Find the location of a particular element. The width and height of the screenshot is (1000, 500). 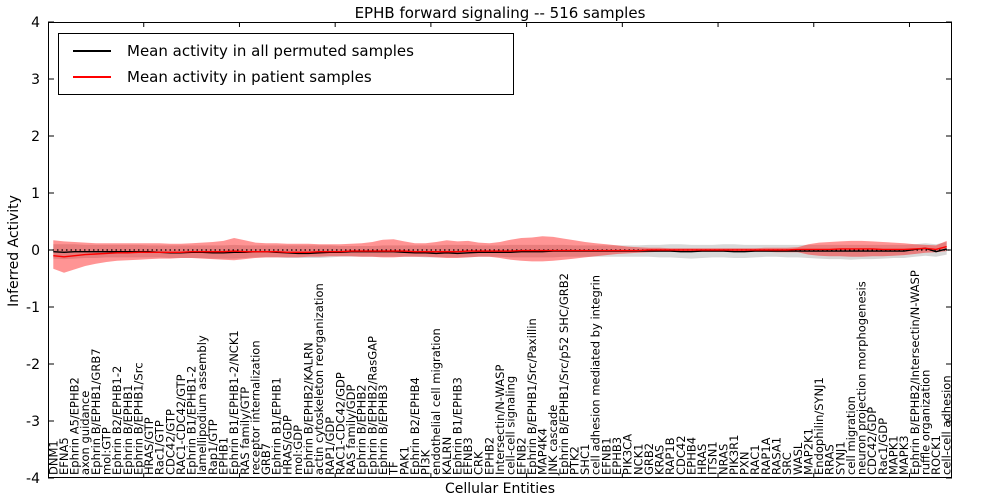

x-tick-label: EPHB1 is located at coordinates (224, 456).